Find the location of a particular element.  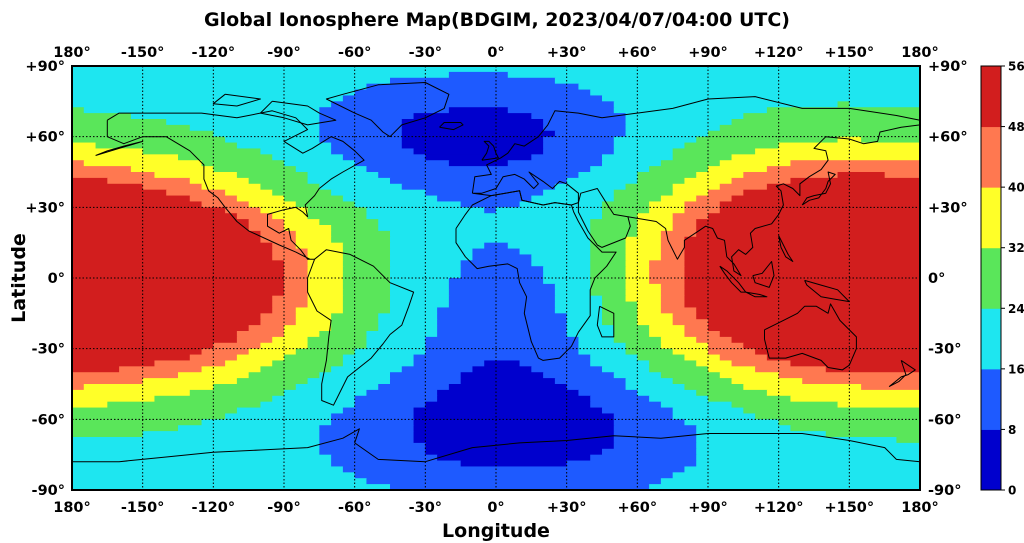

x-tick-label-bottom: 0° is located at coordinates (495, 508).